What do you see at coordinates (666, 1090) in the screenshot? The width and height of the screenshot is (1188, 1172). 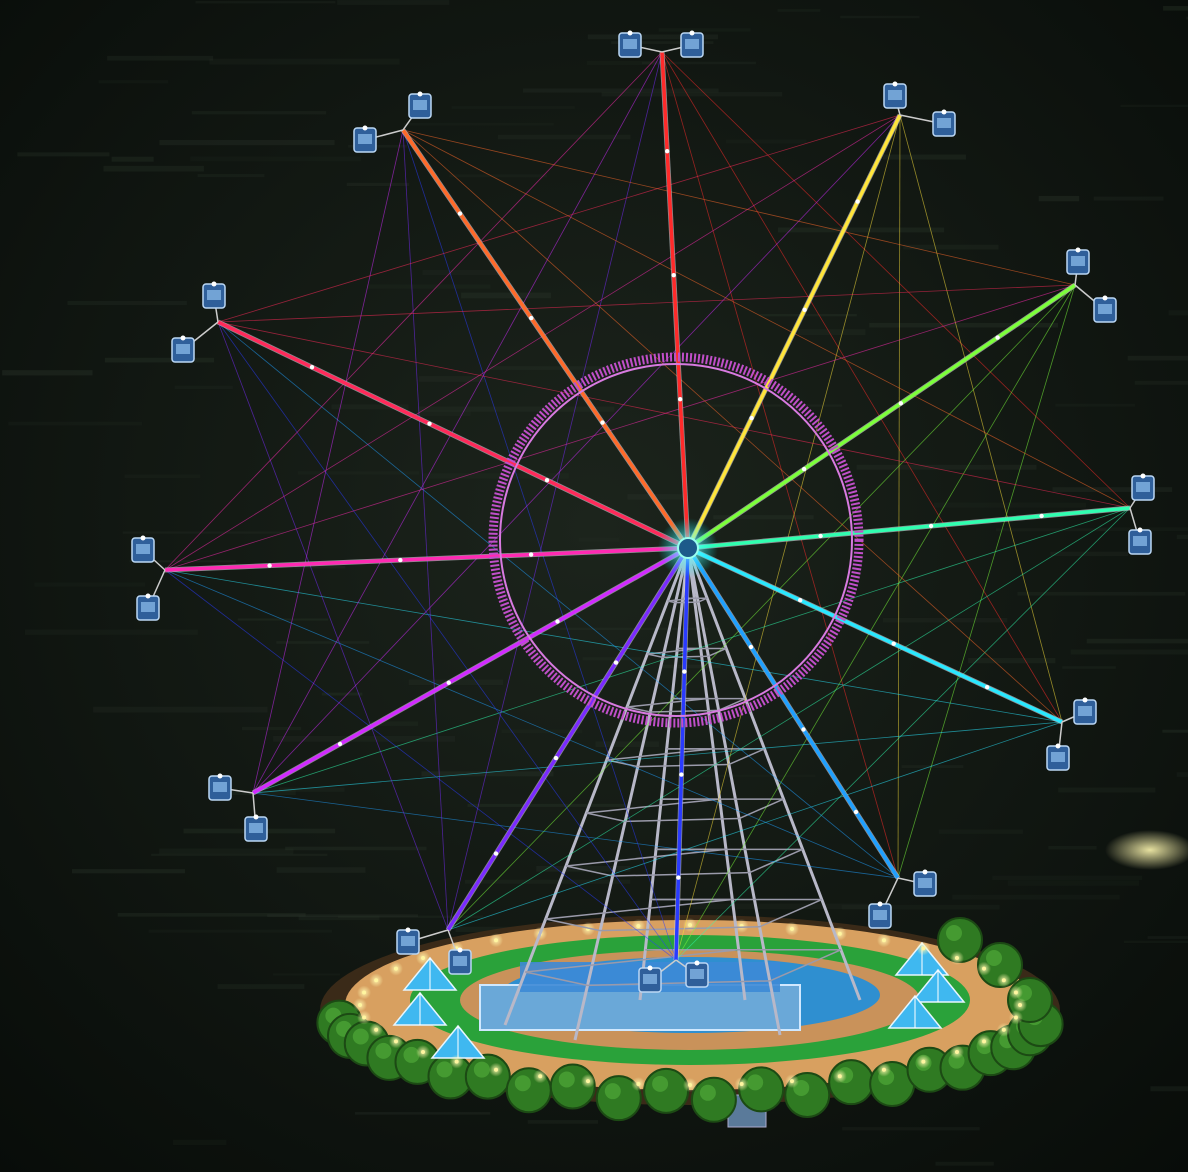 I see `tree` at bounding box center [666, 1090].